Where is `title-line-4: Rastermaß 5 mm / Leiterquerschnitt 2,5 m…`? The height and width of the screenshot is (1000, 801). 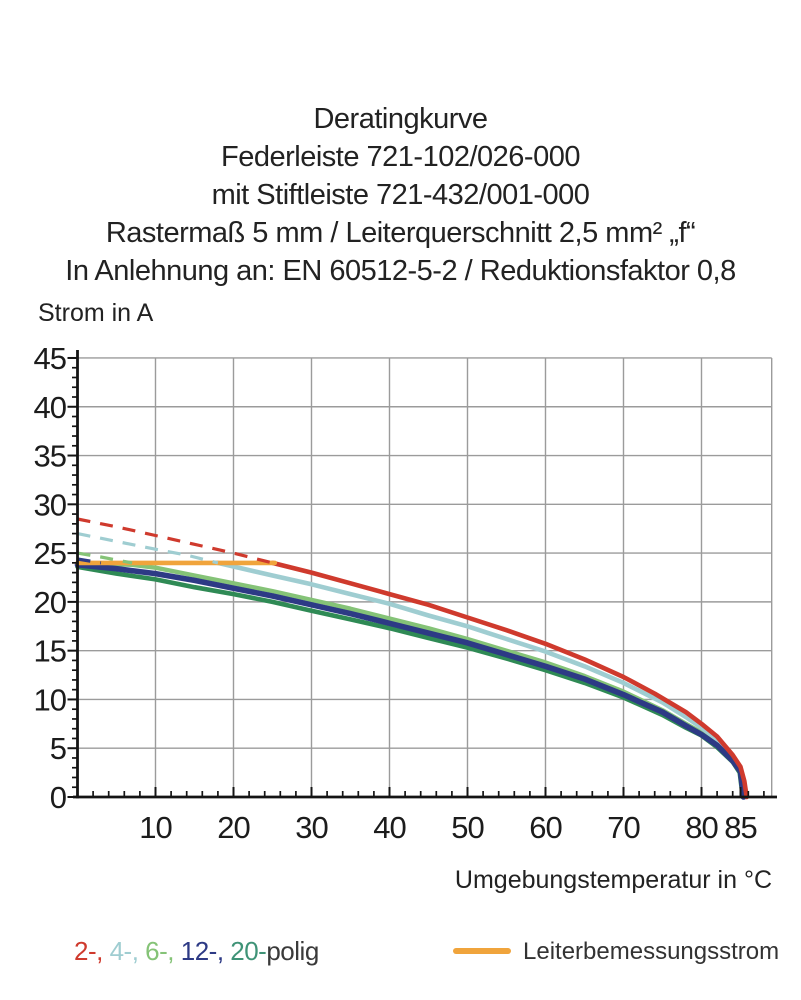
title-line-4: Rastermaß 5 mm / Leiterquerschnitt 2,5 m… is located at coordinates (400, 233).